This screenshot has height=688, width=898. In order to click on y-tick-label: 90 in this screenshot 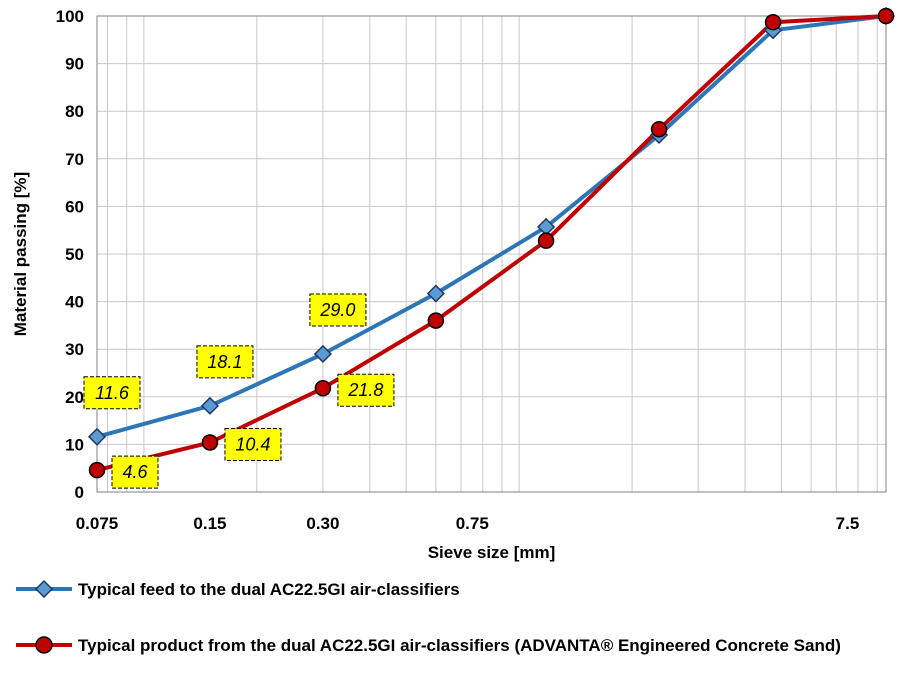, I will do `click(74, 64)`.